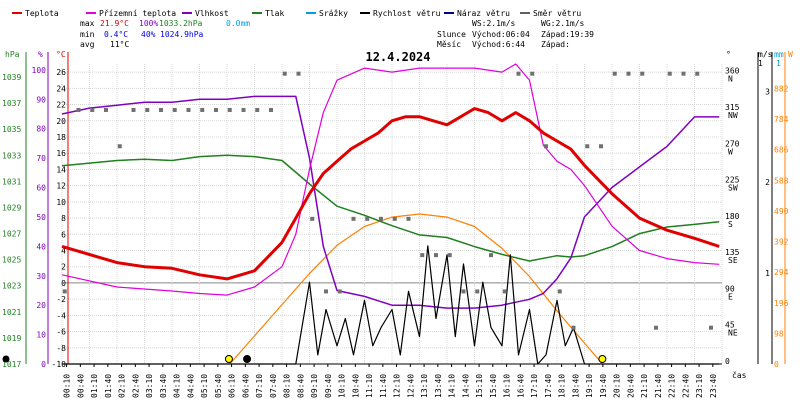 This screenshot has width=800, height=404. What do you see at coordinates (11, 338) in the screenshot?
I see `pressure-tick-label: 1019` at bounding box center [11, 338].